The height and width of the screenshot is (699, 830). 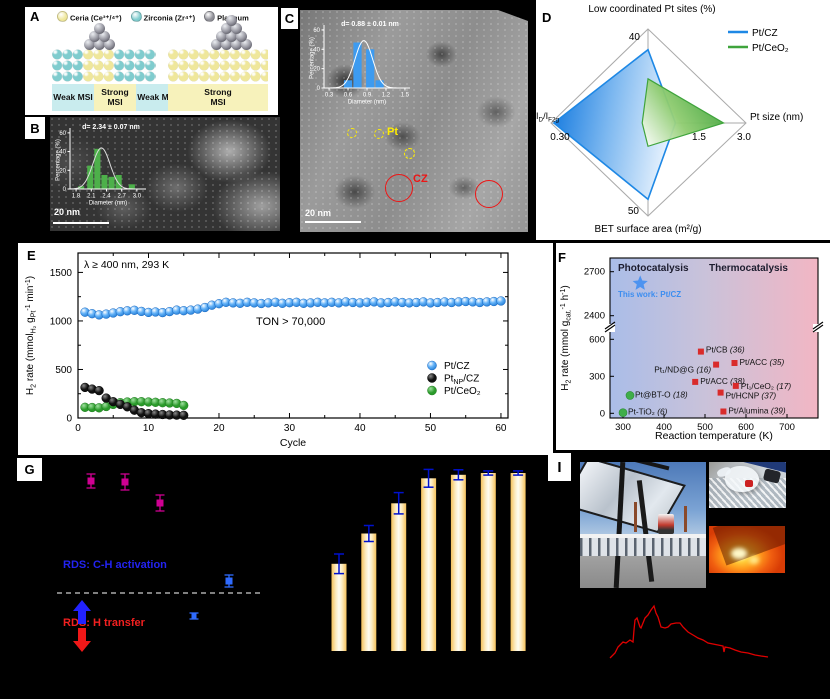 I want to click on solar-rate-trace, so click(x=700, y=635).